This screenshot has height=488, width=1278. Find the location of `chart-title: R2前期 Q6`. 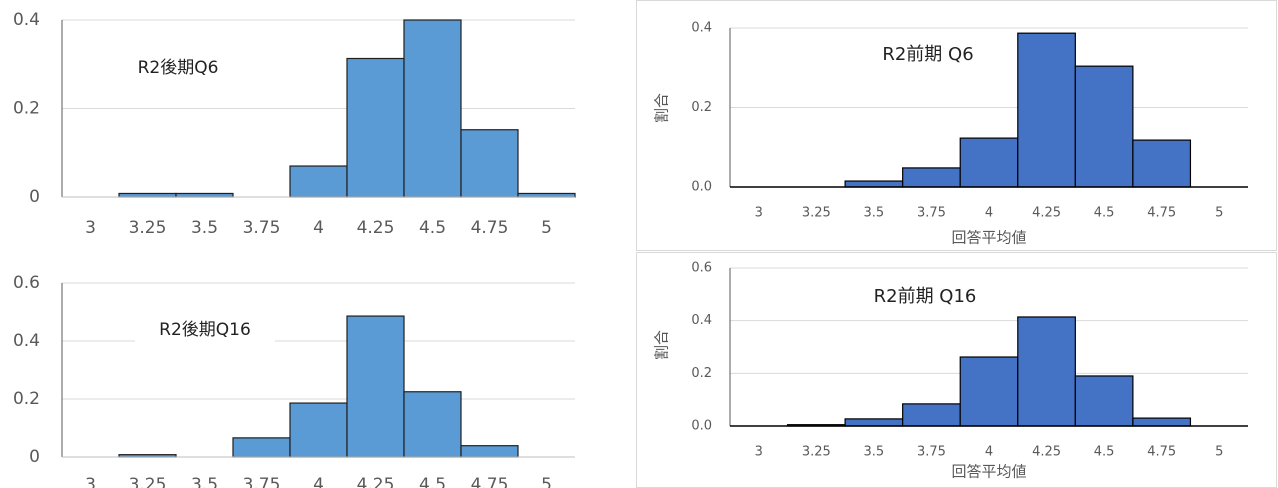

chart-title: R2前期 Q6 is located at coordinates (927, 54).